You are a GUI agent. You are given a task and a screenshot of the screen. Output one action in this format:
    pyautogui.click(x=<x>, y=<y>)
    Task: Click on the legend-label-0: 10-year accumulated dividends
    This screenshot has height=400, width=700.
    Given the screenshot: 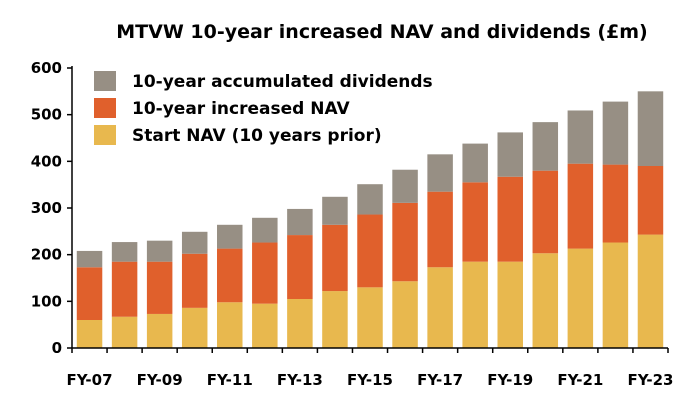 What is the action you would take?
    pyautogui.click(x=282, y=82)
    